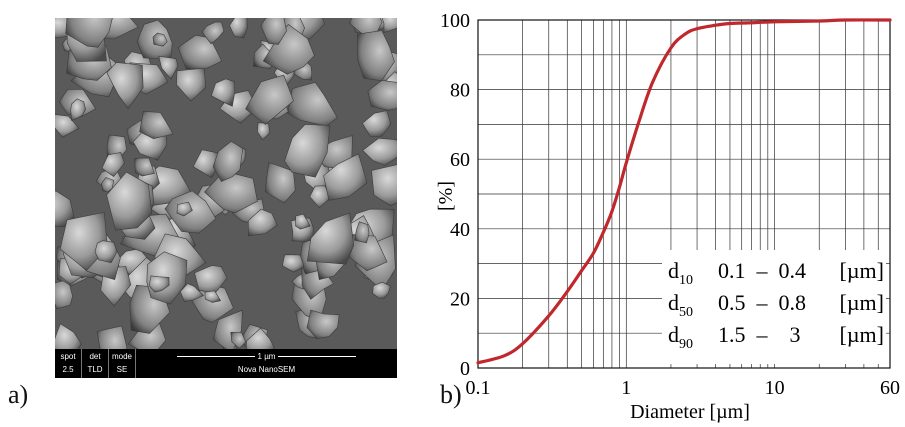 The height and width of the screenshot is (427, 905). I want to click on y-tick-labels: 0 20 40 60 80 100, so click(455, 195).